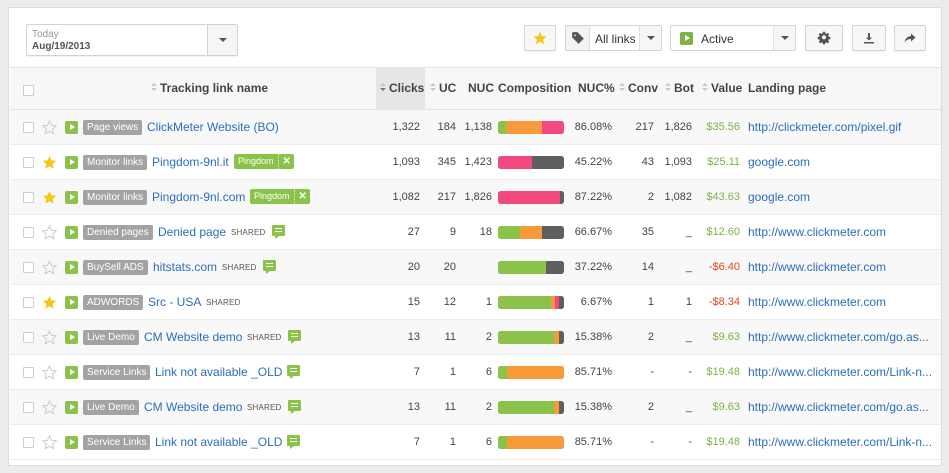 The height and width of the screenshot is (473, 949). I want to click on tracking-link-name: Pingdom-9nl.it, so click(190, 162).